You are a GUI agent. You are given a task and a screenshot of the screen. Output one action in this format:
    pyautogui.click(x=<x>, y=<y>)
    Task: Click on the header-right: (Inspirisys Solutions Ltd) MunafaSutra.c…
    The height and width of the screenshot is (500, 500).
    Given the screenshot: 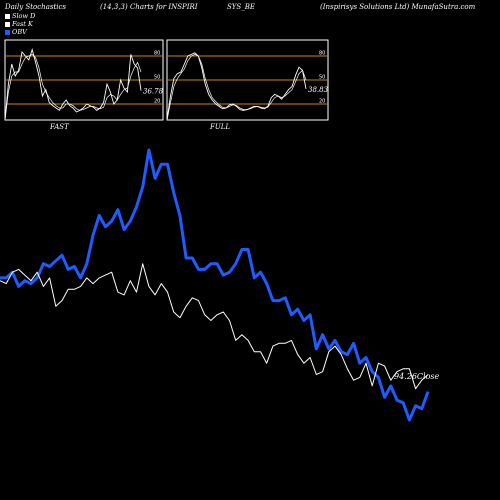 What is the action you would take?
    pyautogui.click(x=398, y=7)
    